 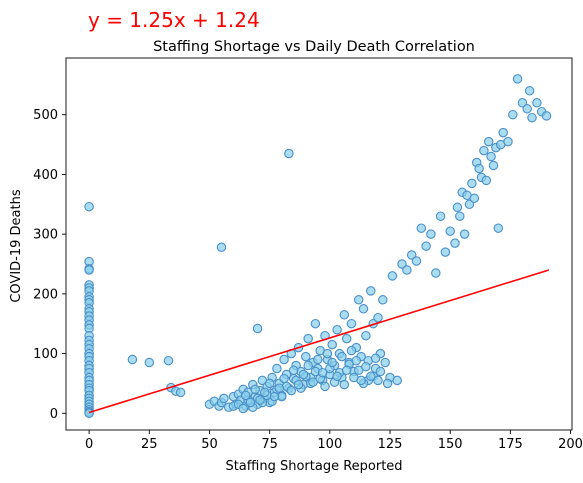 What do you see at coordinates (209, 444) in the screenshot?
I see `x-tick-label: 50` at bounding box center [209, 444].